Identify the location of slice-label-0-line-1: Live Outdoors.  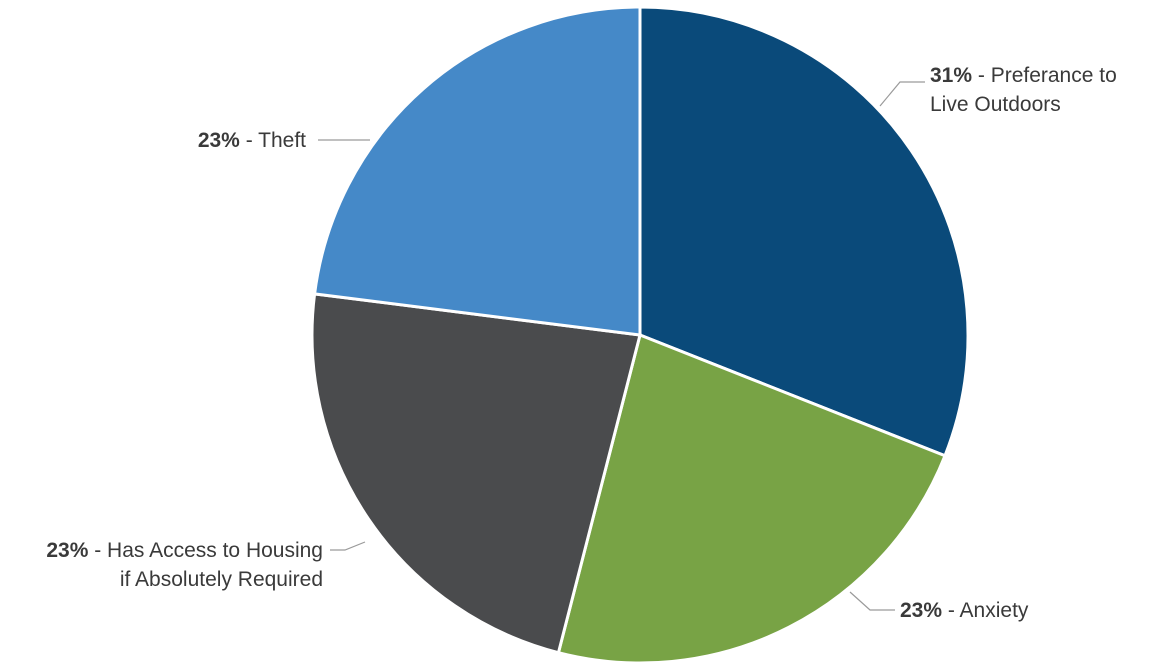
(995, 104).